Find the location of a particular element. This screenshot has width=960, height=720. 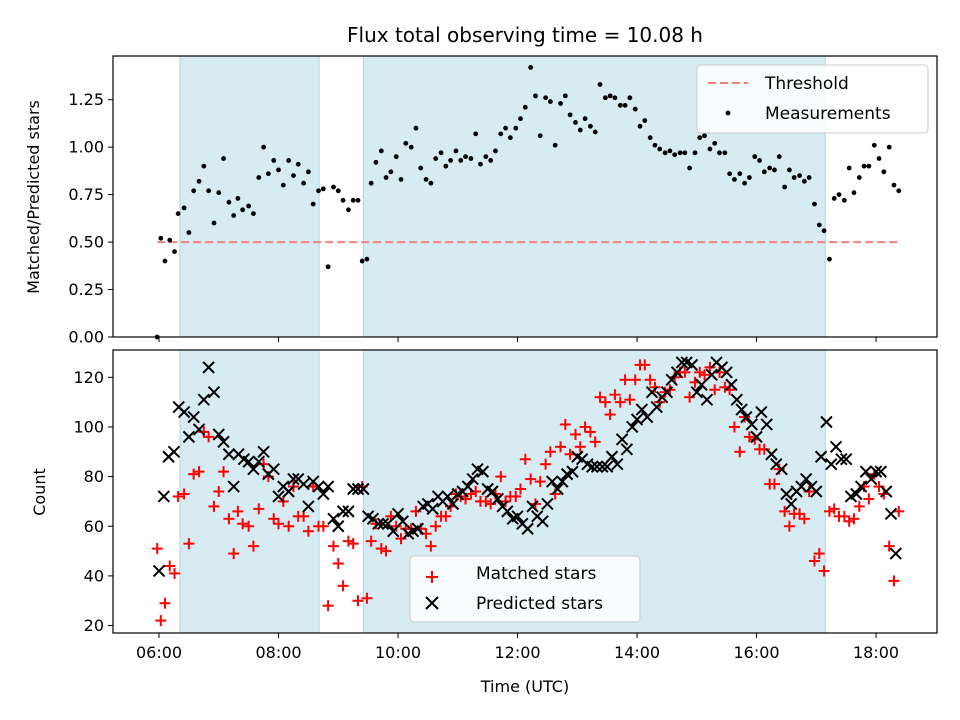

top-legend-box is located at coordinates (812, 99).